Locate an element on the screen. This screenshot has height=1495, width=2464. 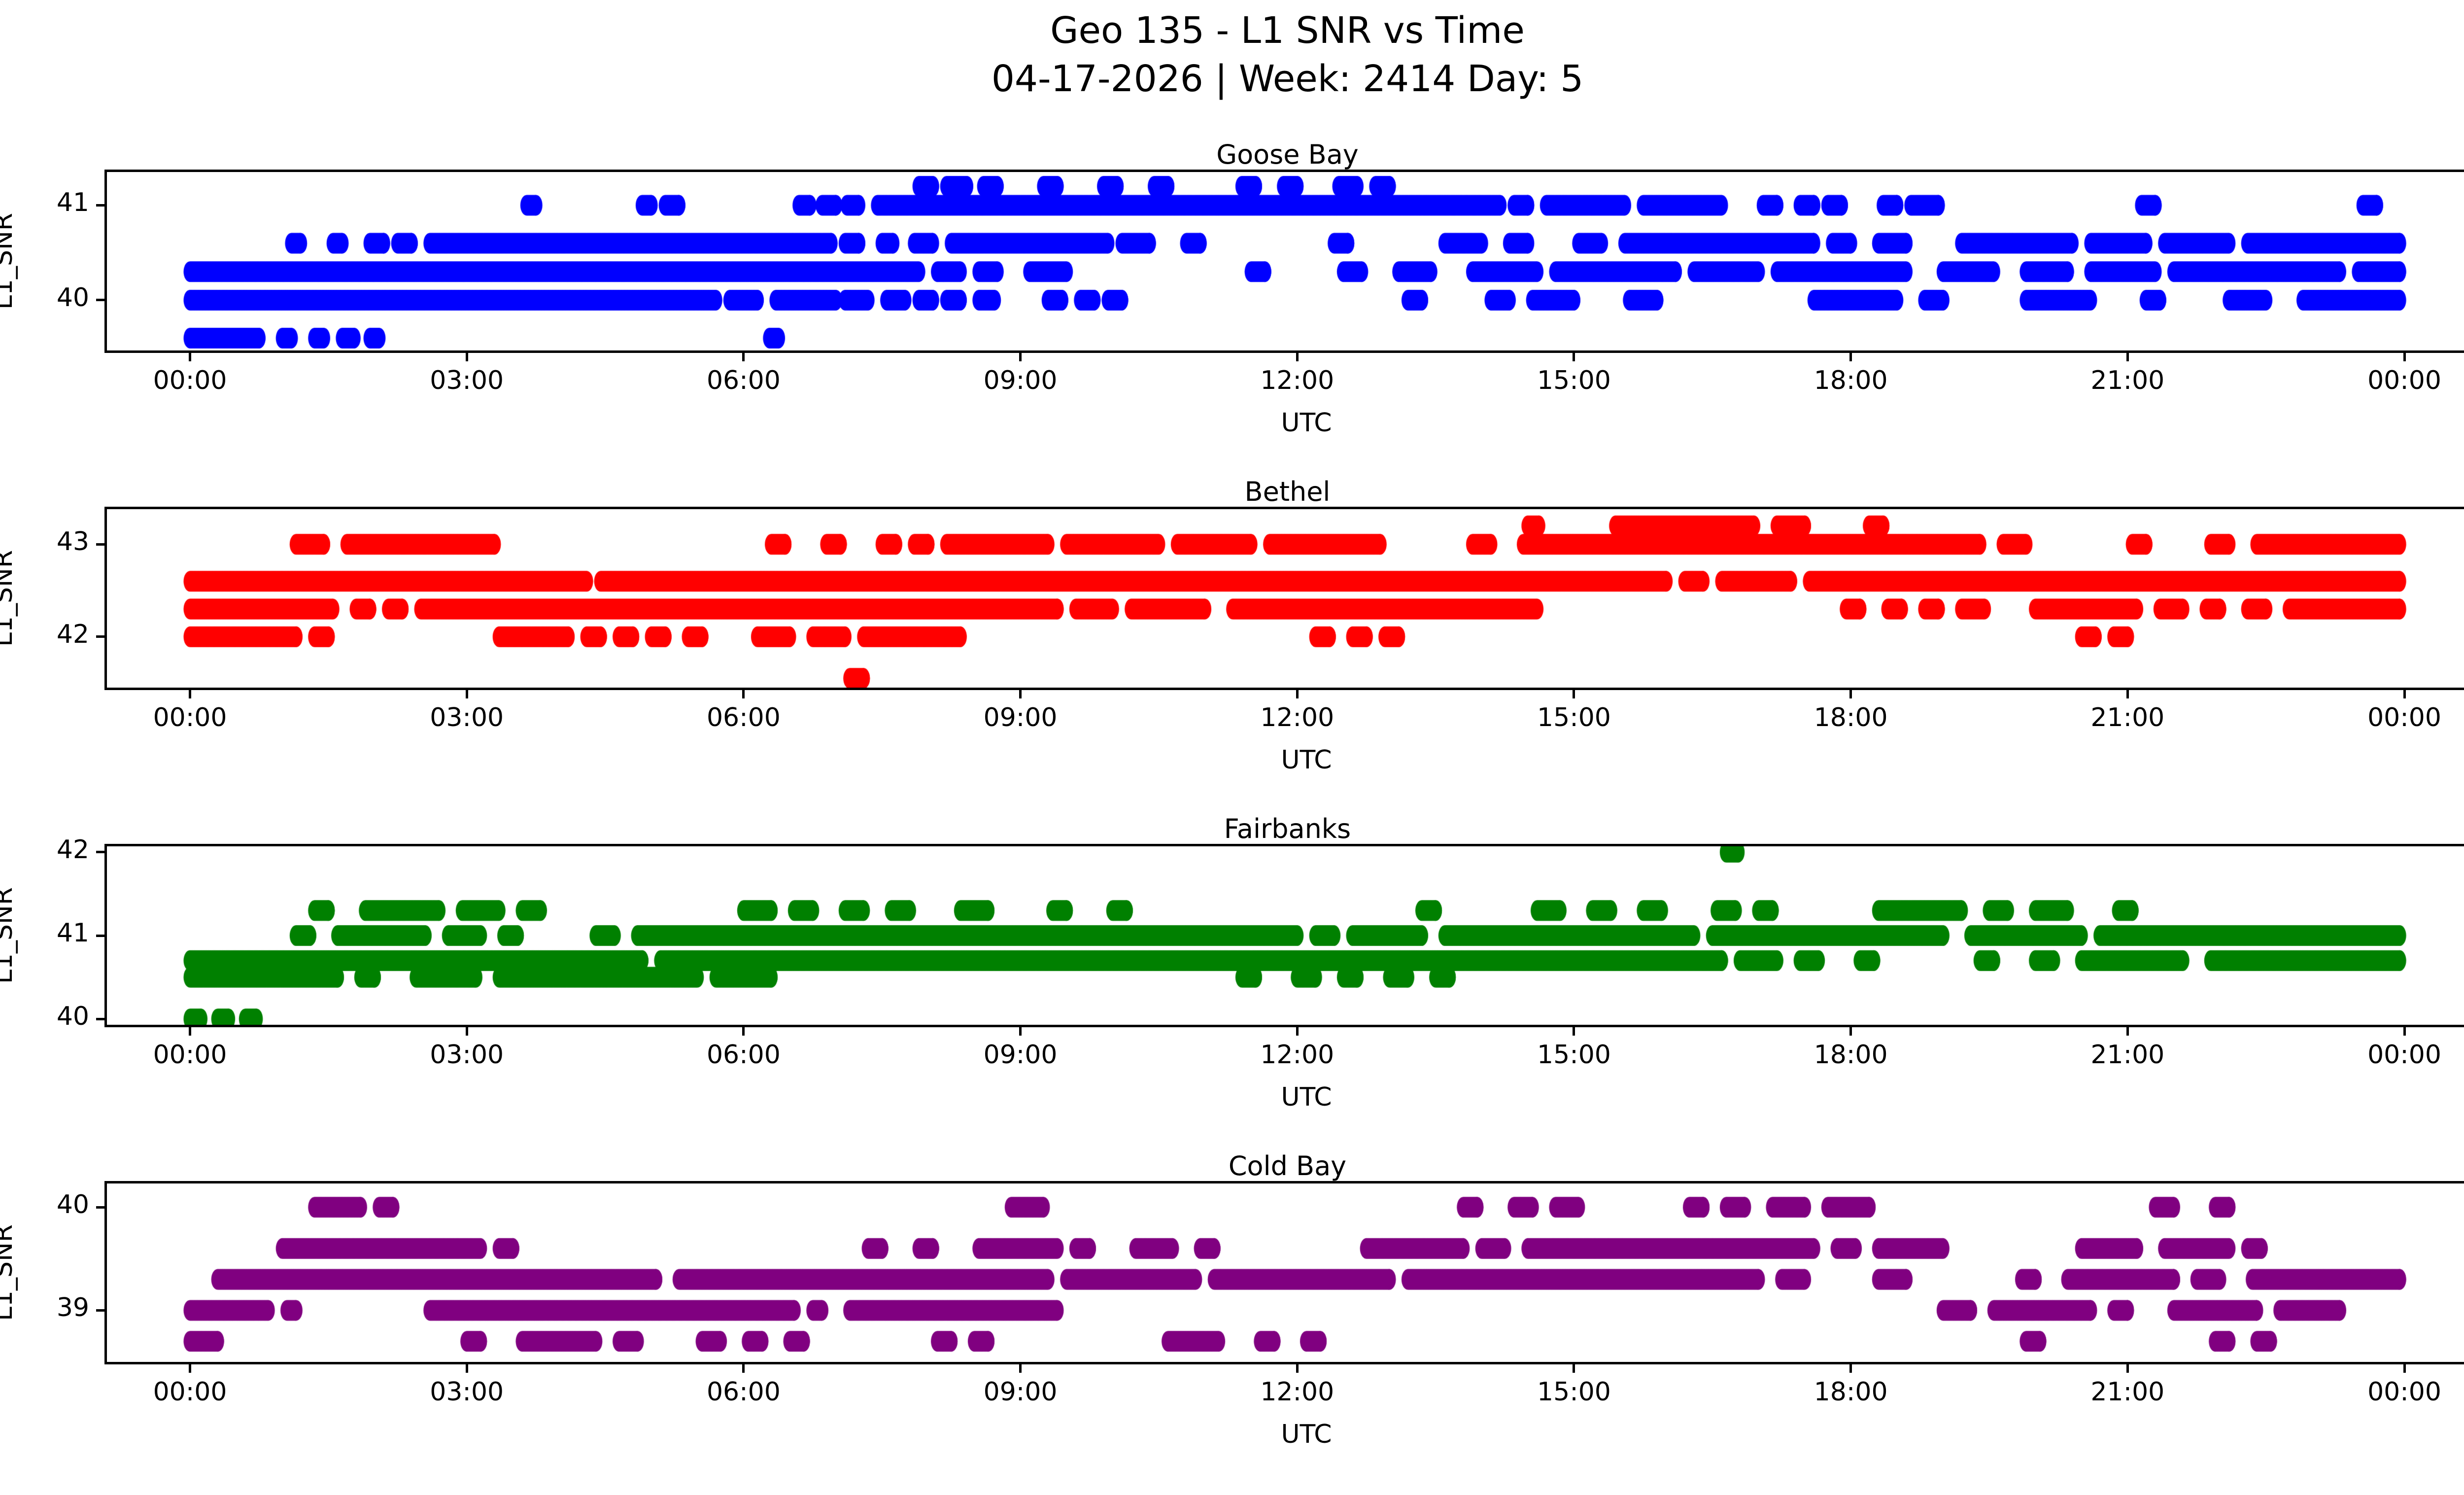
scatter-canvas-bethel is located at coordinates (1285, 598).